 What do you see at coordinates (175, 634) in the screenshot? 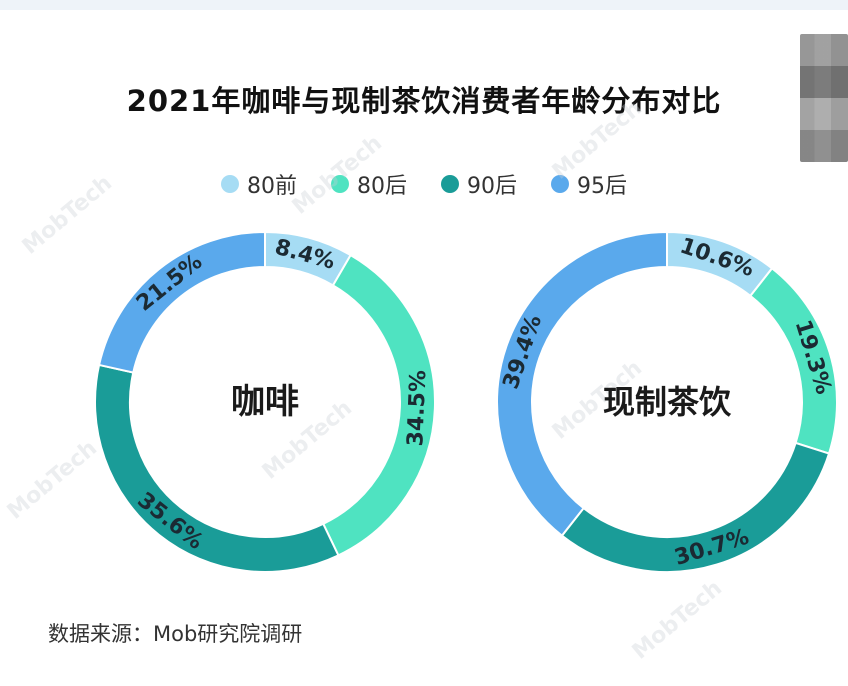
I see `source-note: 数据来源：Mob研究院调研` at bounding box center [175, 634].